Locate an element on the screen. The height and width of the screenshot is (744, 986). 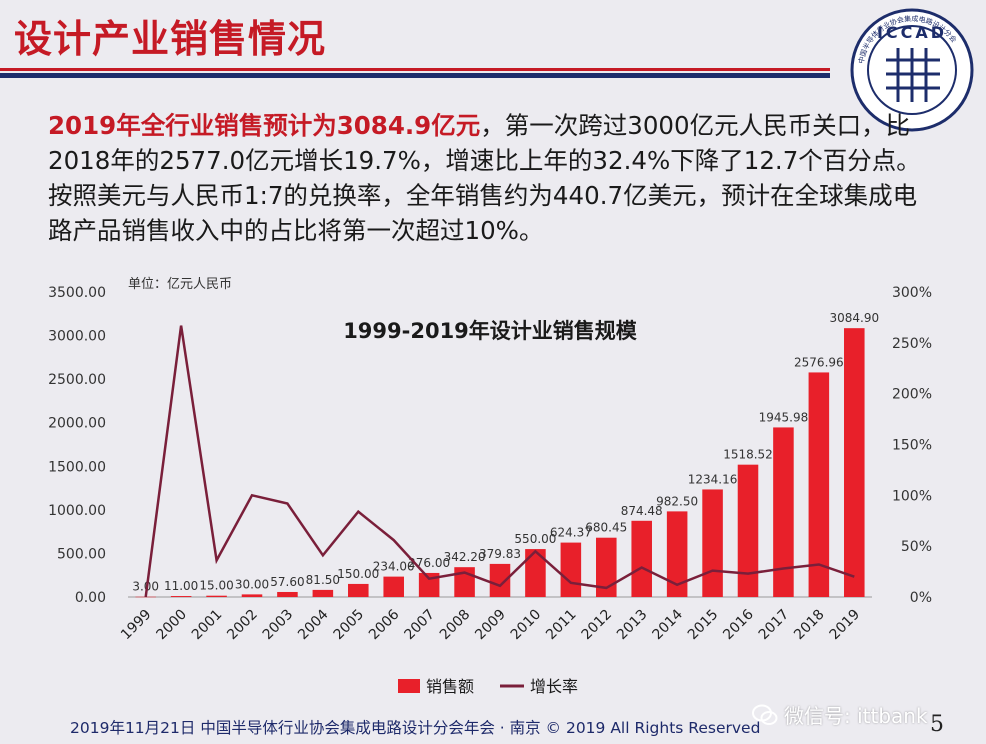
bar-value-label: 150.00 is located at coordinates (358, 574).